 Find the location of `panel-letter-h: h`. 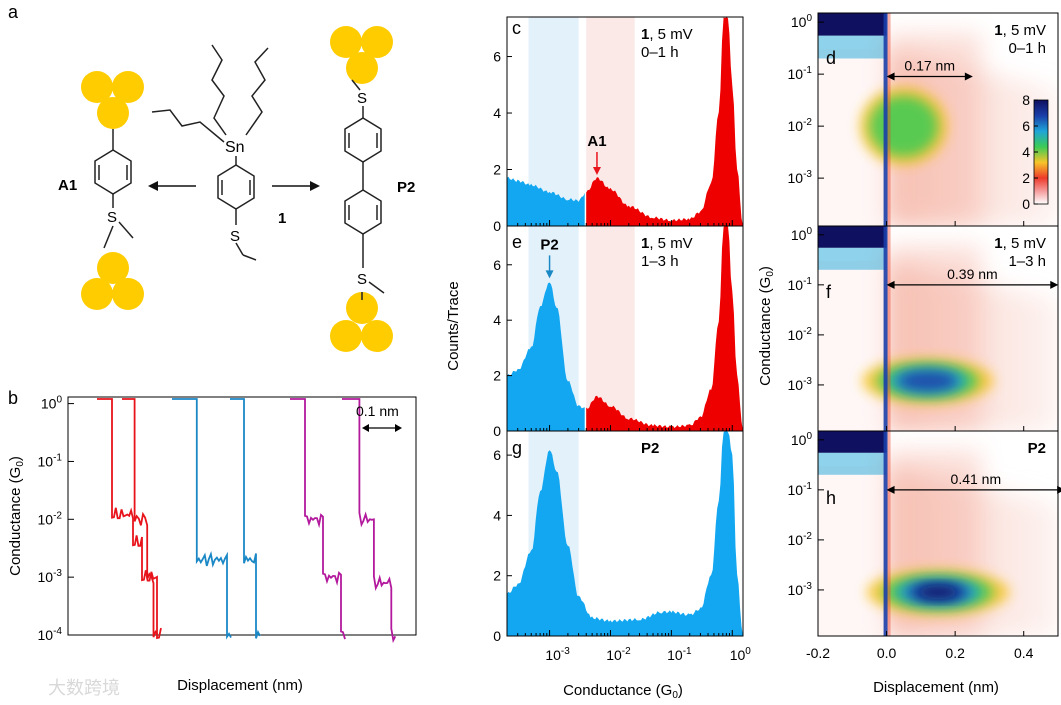

panel-letter-h: h is located at coordinates (831, 498).